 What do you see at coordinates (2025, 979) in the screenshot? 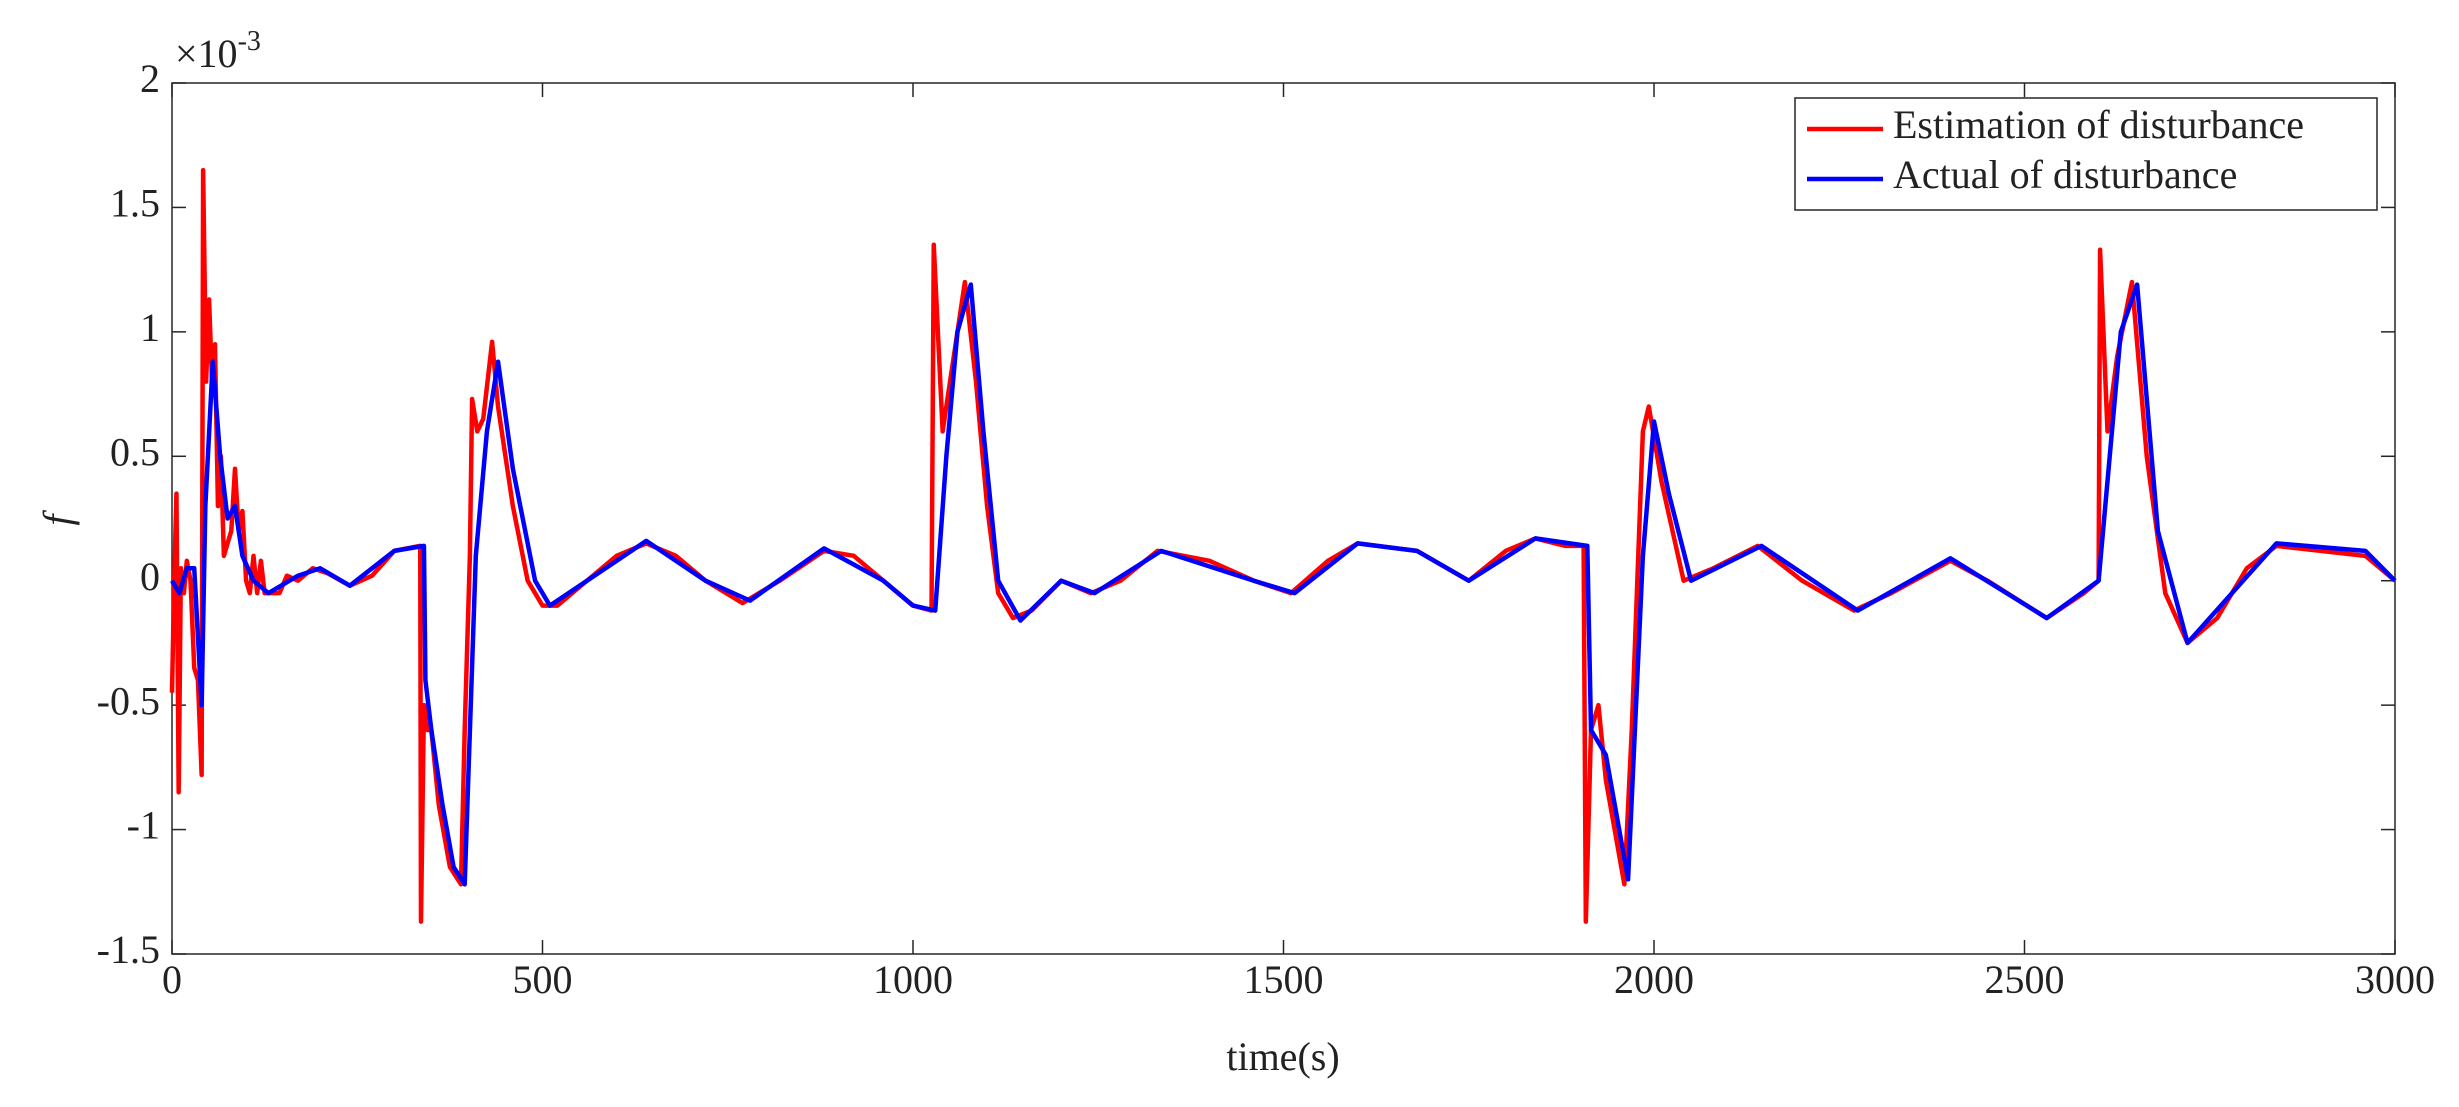
I see `x-tick-label: 2500` at bounding box center [2025, 979].